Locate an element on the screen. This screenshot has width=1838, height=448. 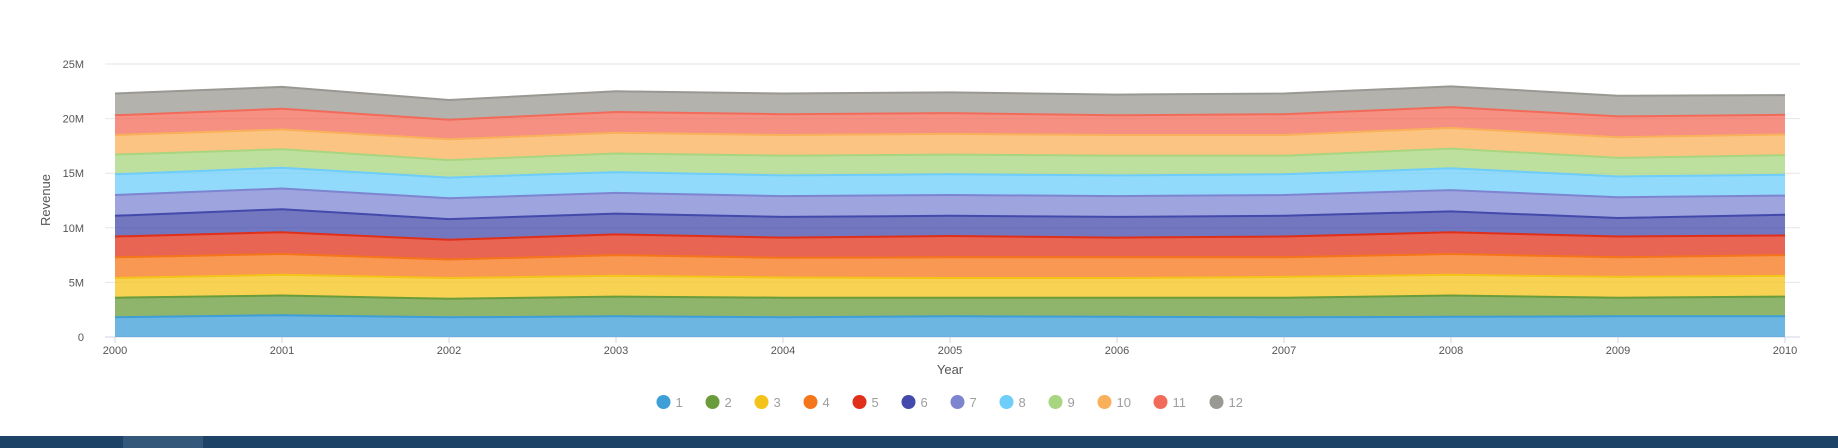
x-tick-label: 2004 is located at coordinates (783, 351).